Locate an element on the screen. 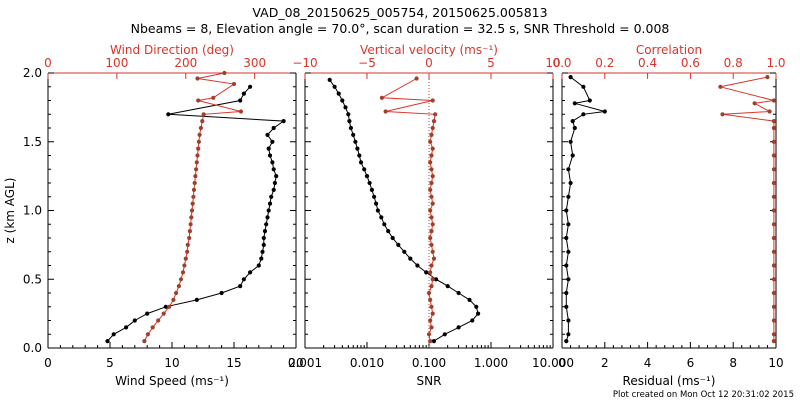  top-tick-label: 100 is located at coordinates (116, 63).